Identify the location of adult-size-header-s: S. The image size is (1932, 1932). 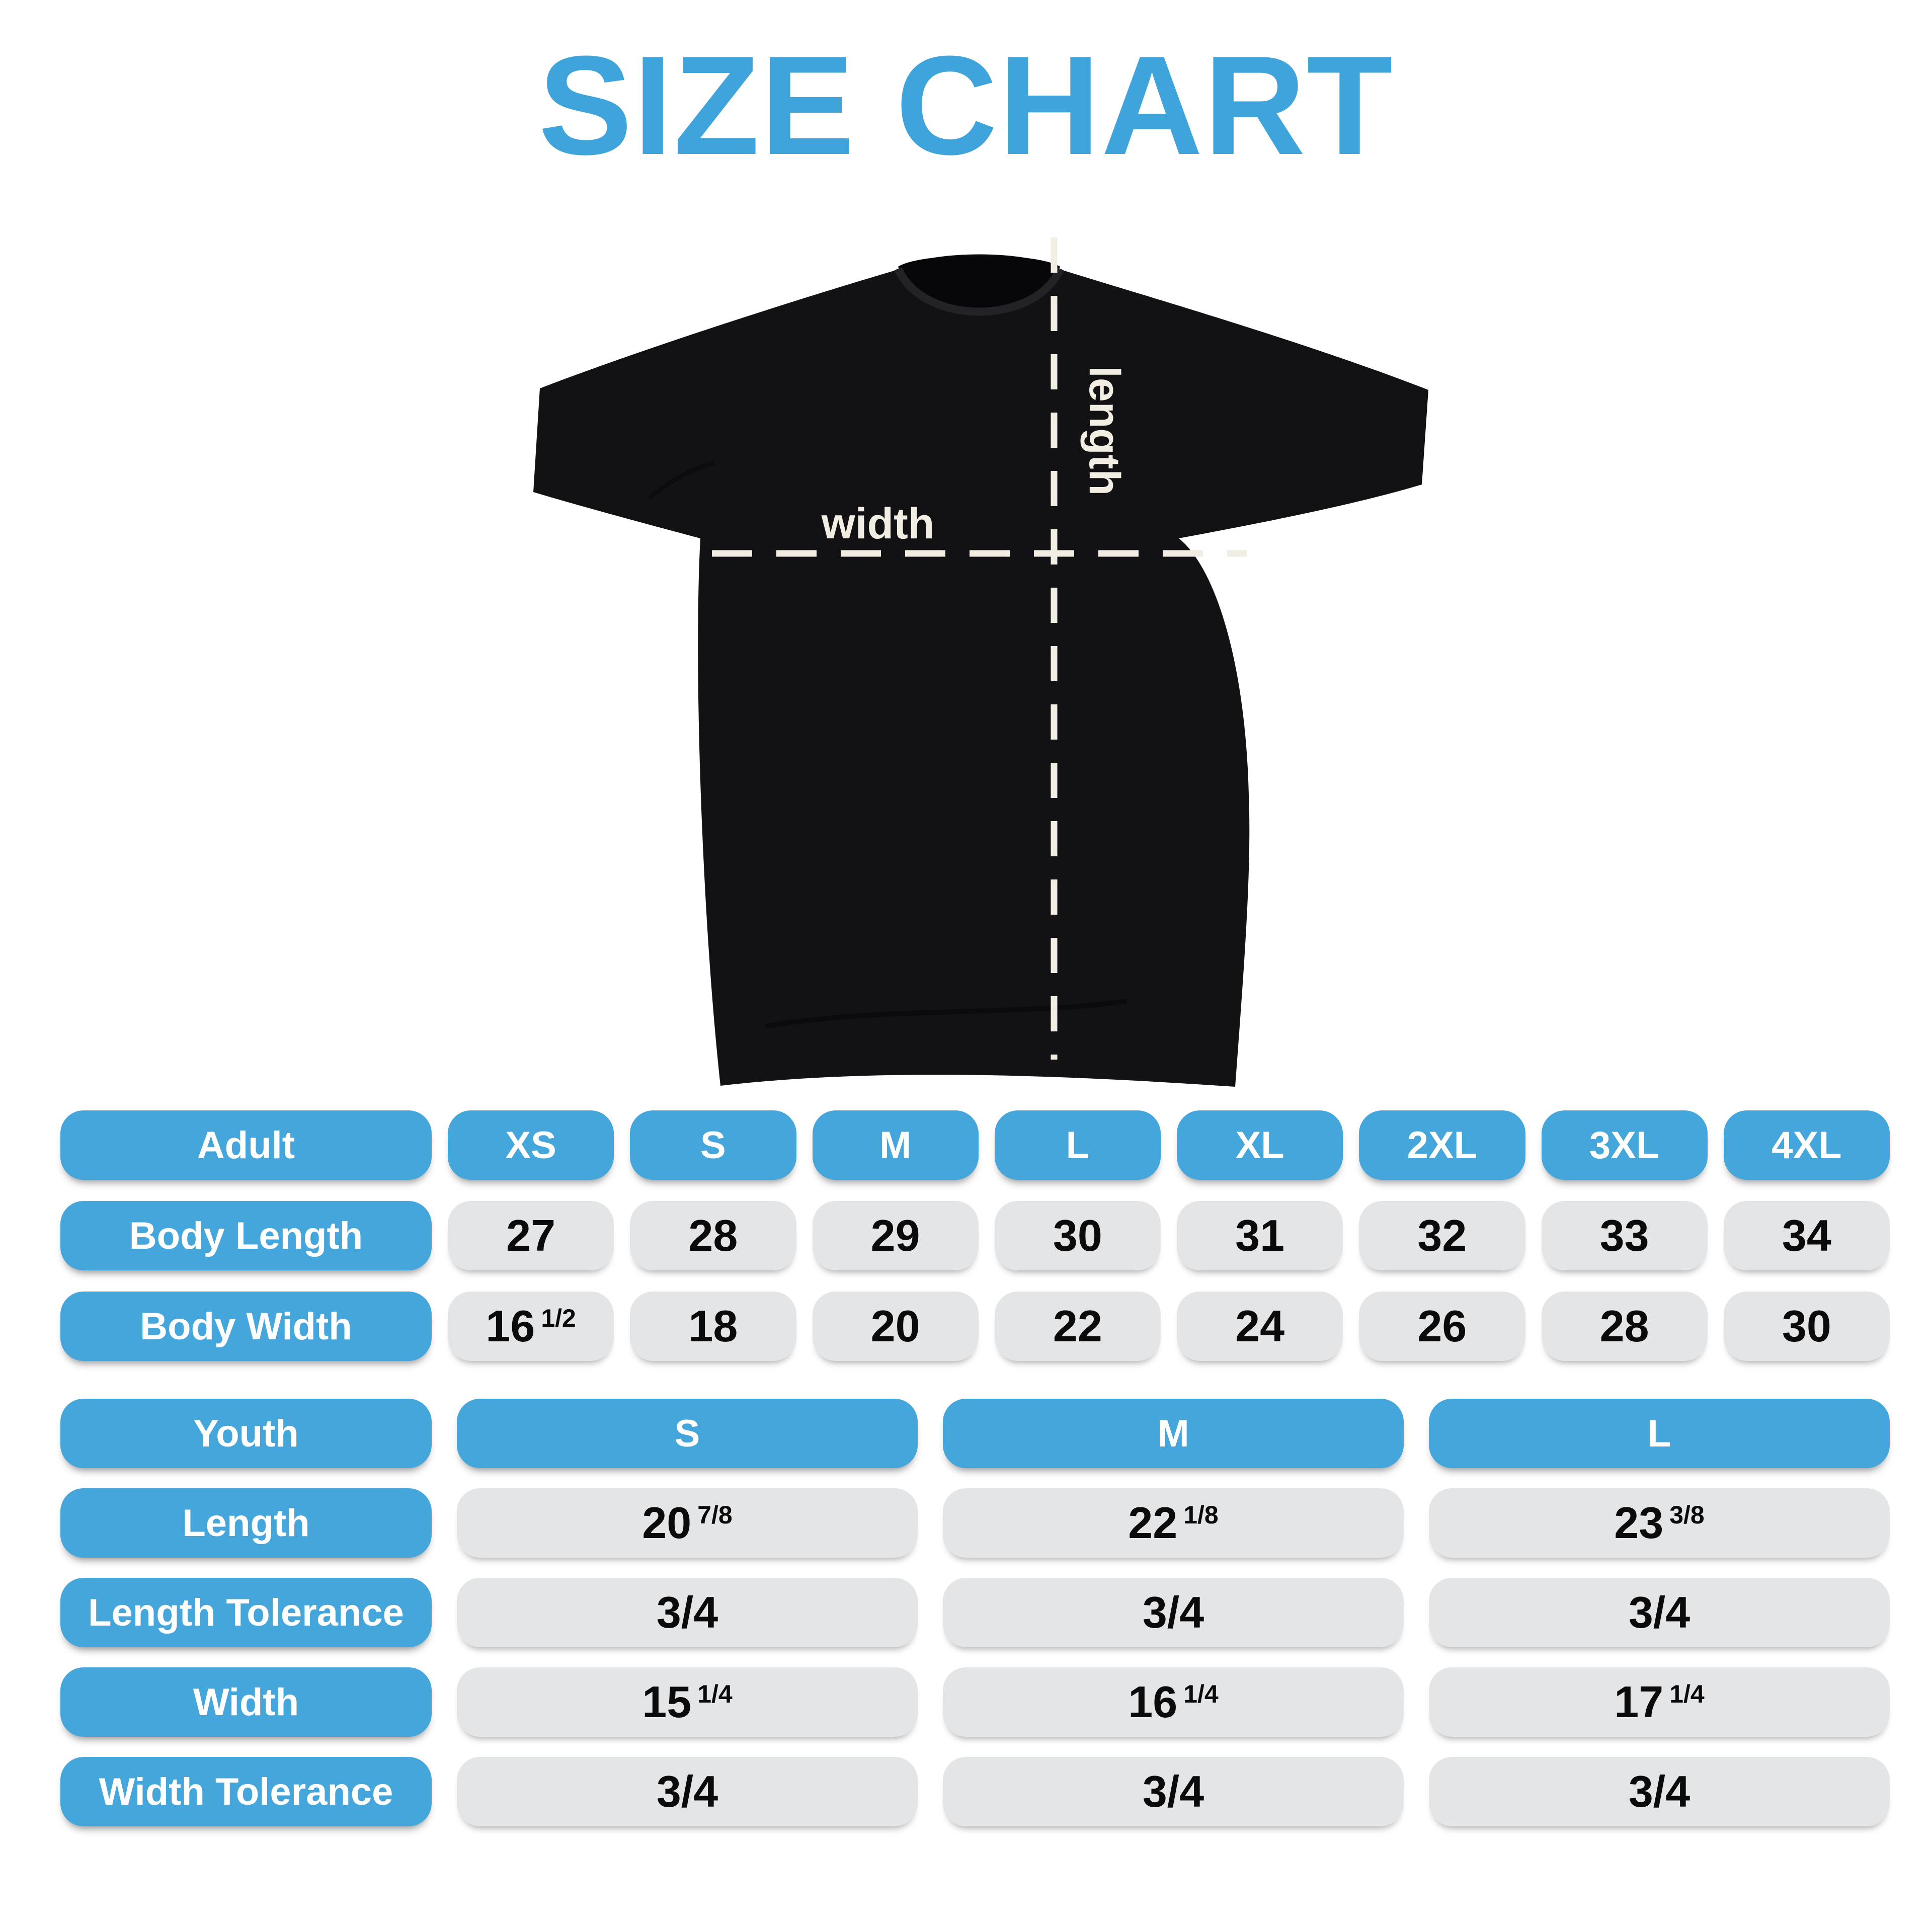
(713, 1145).